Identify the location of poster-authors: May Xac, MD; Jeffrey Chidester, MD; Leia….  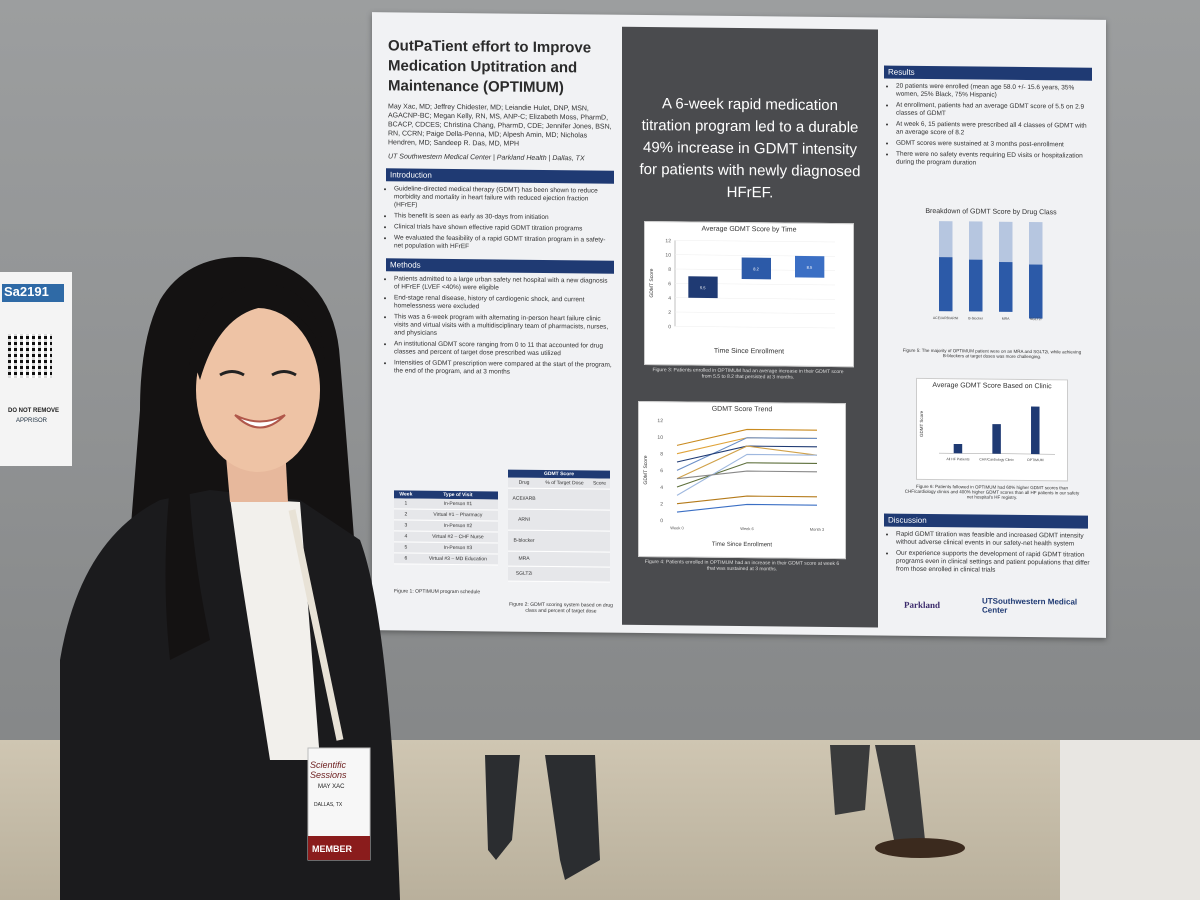
(500, 125).